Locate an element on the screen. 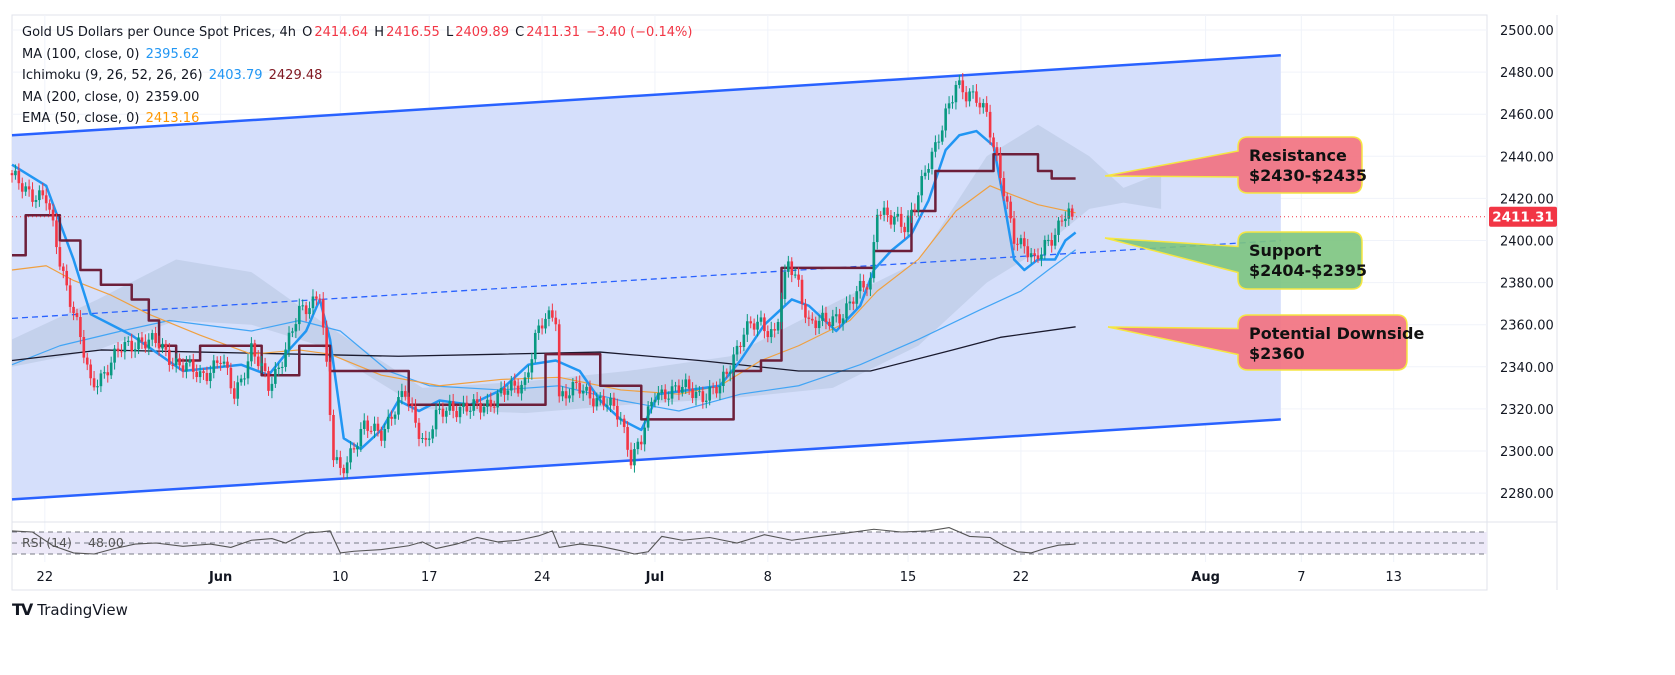 The height and width of the screenshot is (675, 1675). legend-ma100: MA (100, close, 0) 2395.62 is located at coordinates (358, 55).